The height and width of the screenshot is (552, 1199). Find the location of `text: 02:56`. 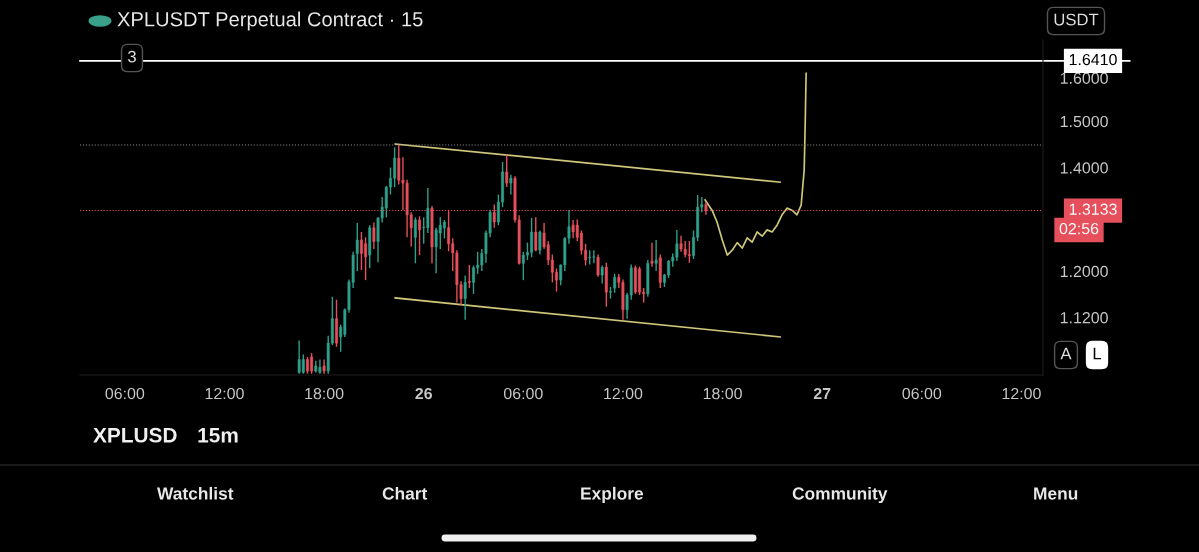

text: 02:56 is located at coordinates (1079, 228).